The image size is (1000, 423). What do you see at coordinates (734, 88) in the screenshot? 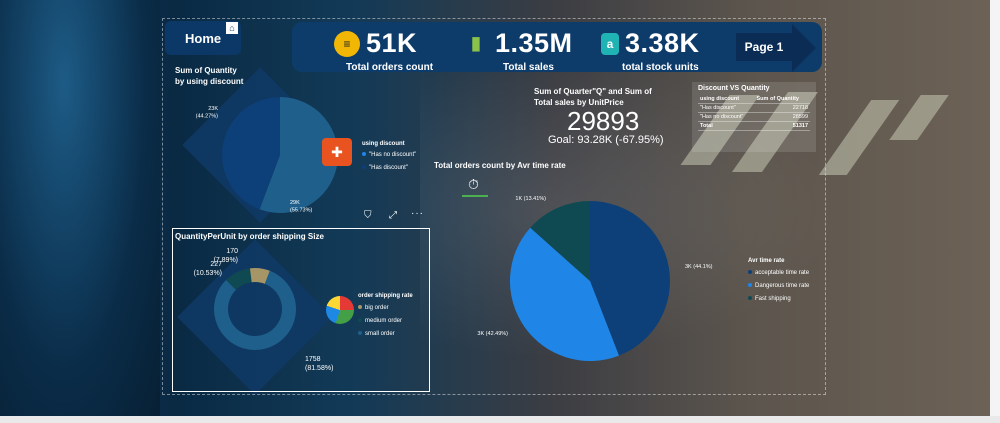
I see `table-title: Discount VS Quantity` at bounding box center [734, 88].